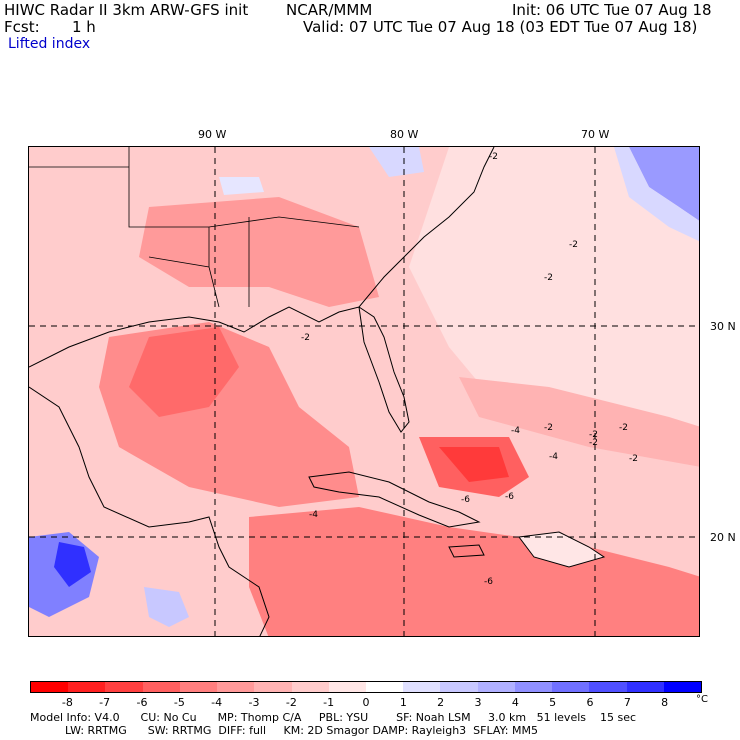 The image size is (740, 740). I want to click on colorbar-unit: °C, so click(702, 699).